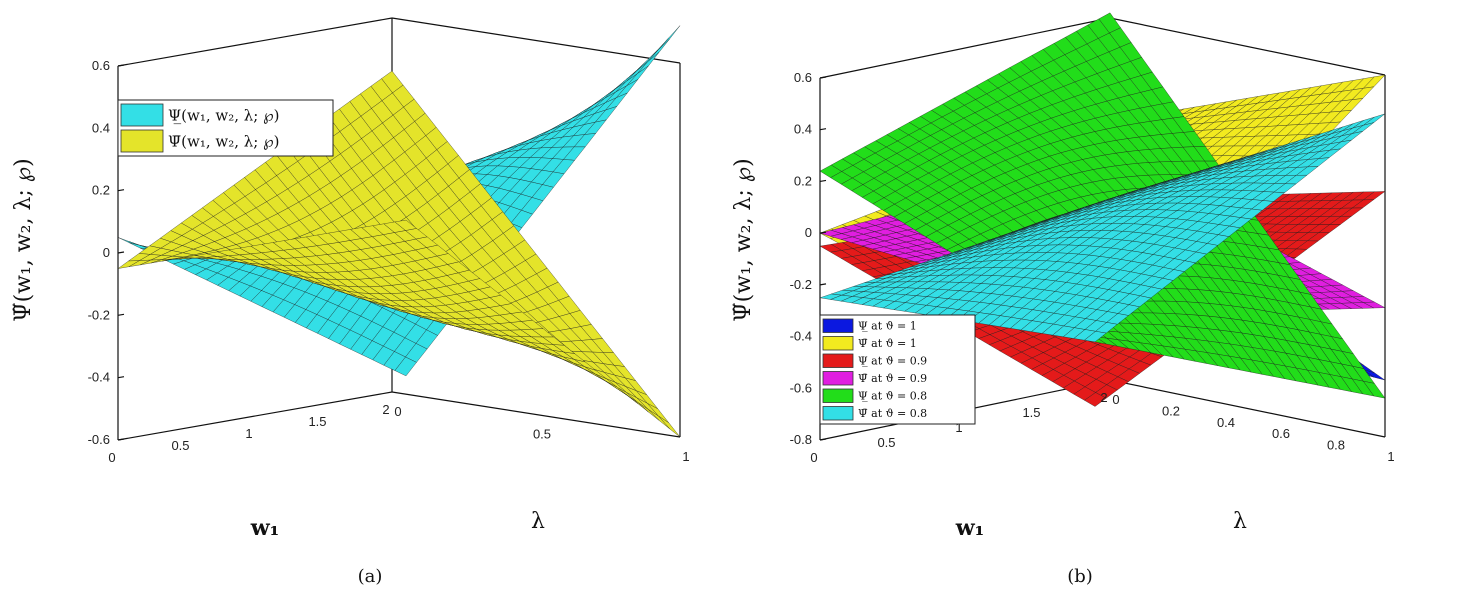 Image resolution: width=1459 pixels, height=591 pixels. Describe the element at coordinates (99, 314) in the screenshot. I see `z-tick-label: -0.2` at that location.